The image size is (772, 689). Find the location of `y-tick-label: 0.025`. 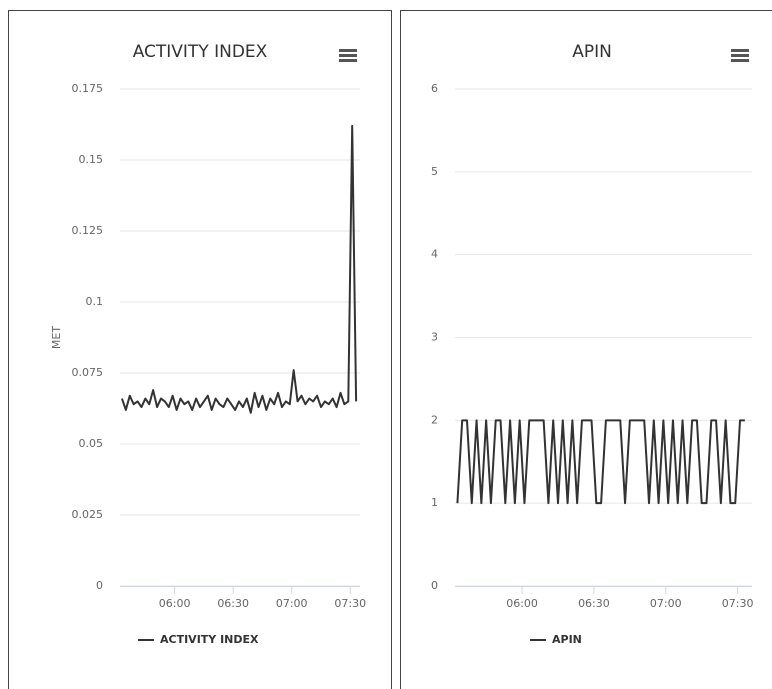

y-tick-label: 0.025 is located at coordinates (88, 514).